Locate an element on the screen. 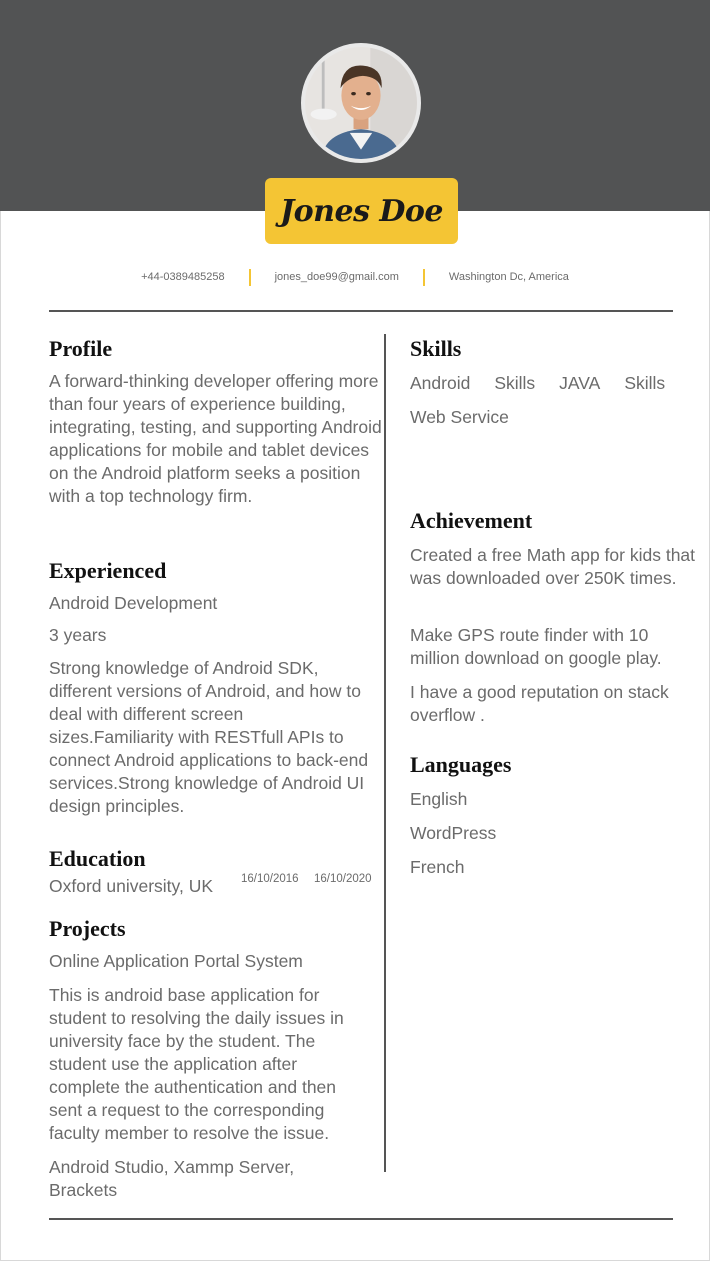 This screenshot has height=1261, width=710. education-end-date: 16/10/2020 is located at coordinates (343, 879).